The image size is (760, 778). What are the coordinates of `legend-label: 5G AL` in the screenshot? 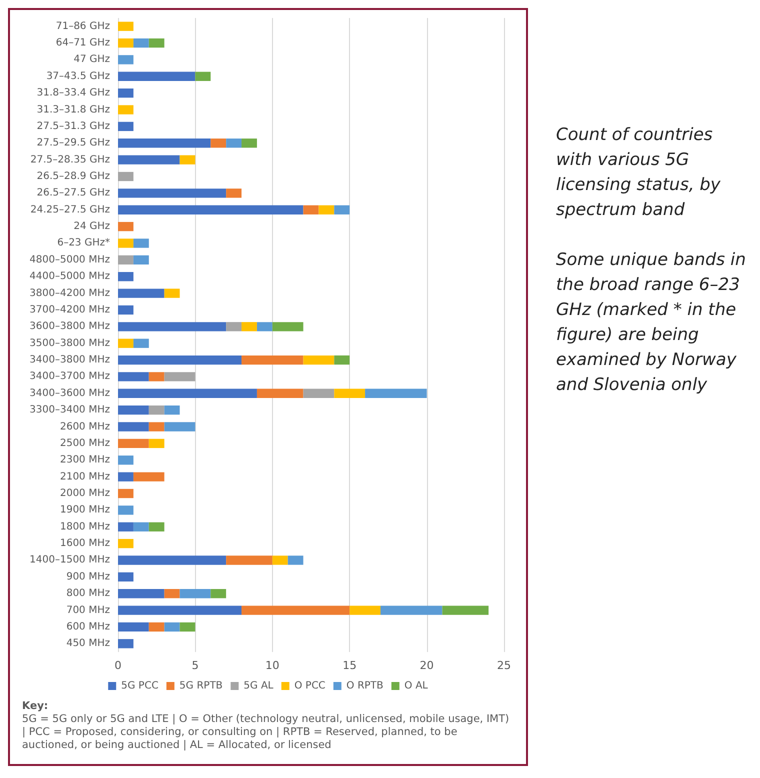 It's located at (259, 686).